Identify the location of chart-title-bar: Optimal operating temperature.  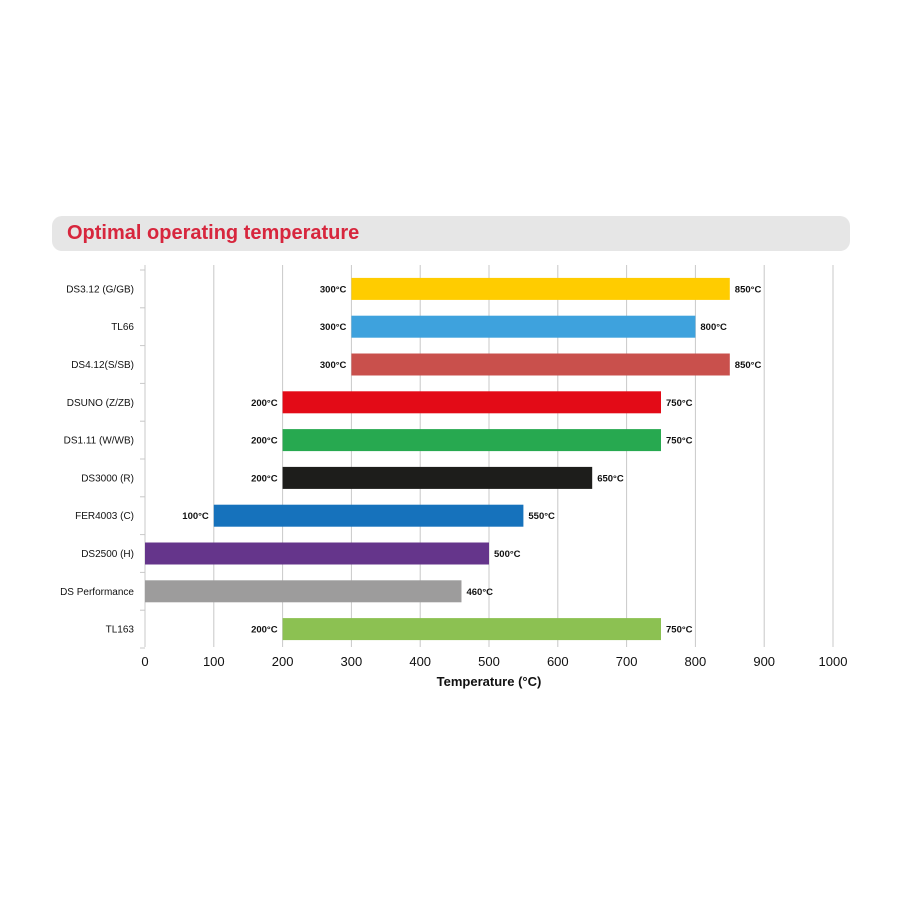
(451, 233).